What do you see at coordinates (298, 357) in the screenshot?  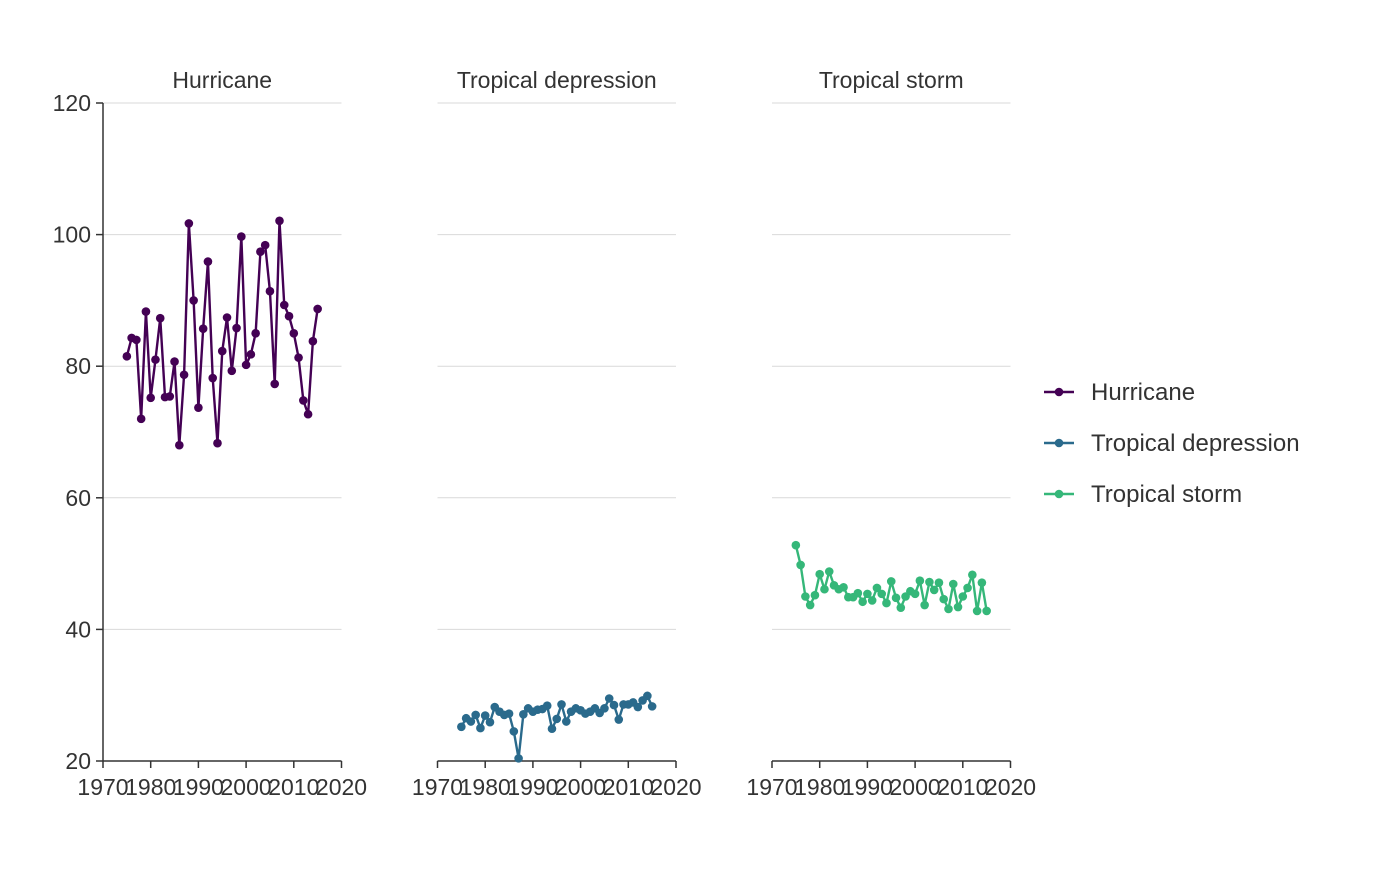 I see `point-hurricane-2011` at bounding box center [298, 357].